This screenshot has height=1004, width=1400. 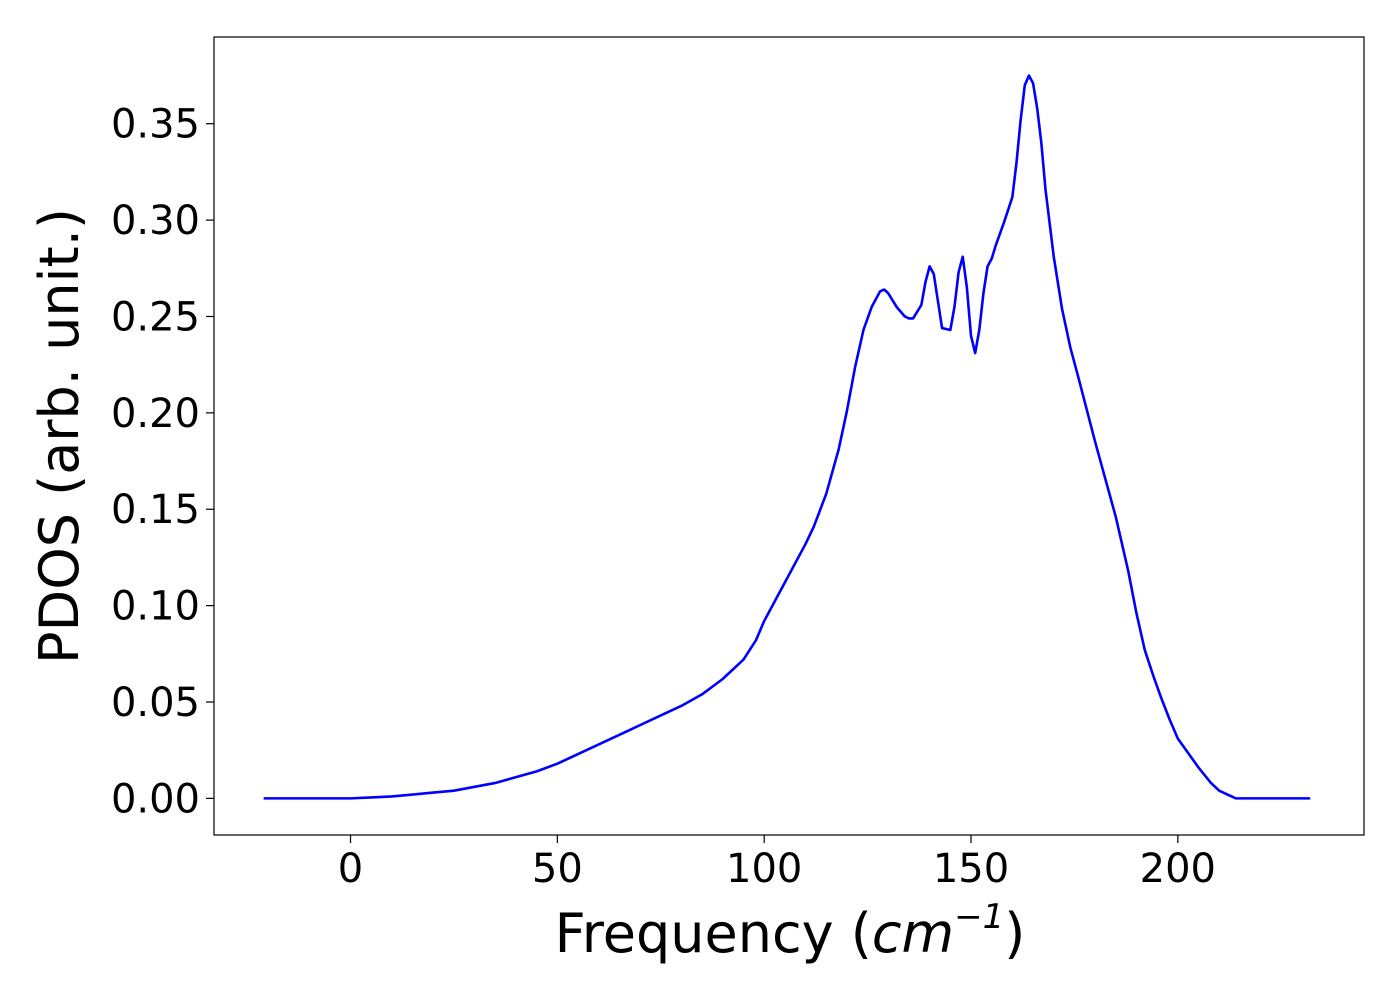 I want to click on x-axis-ticks: 0 50 100 150 200, so click(x=777, y=863).